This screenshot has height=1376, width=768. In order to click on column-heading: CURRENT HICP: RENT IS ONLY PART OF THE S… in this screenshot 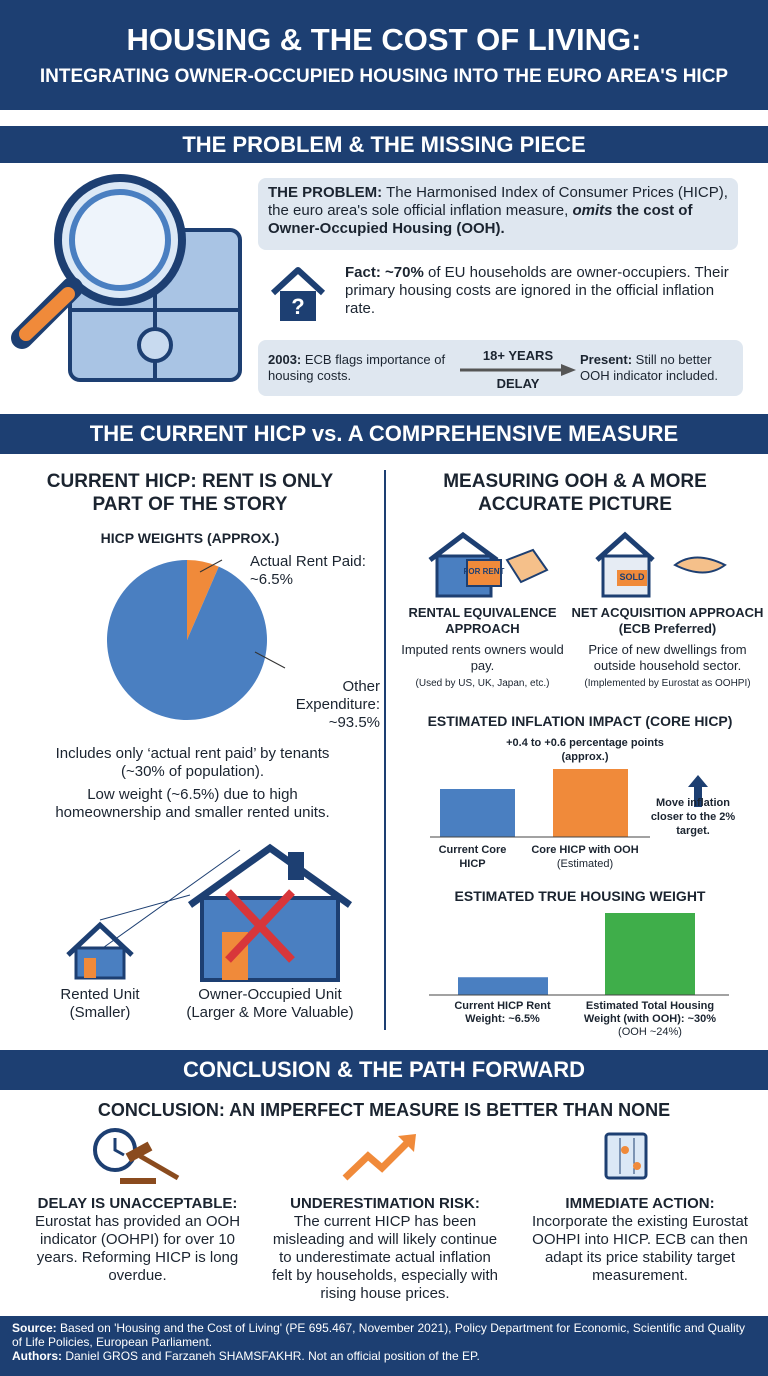, I will do `click(190, 493)`.